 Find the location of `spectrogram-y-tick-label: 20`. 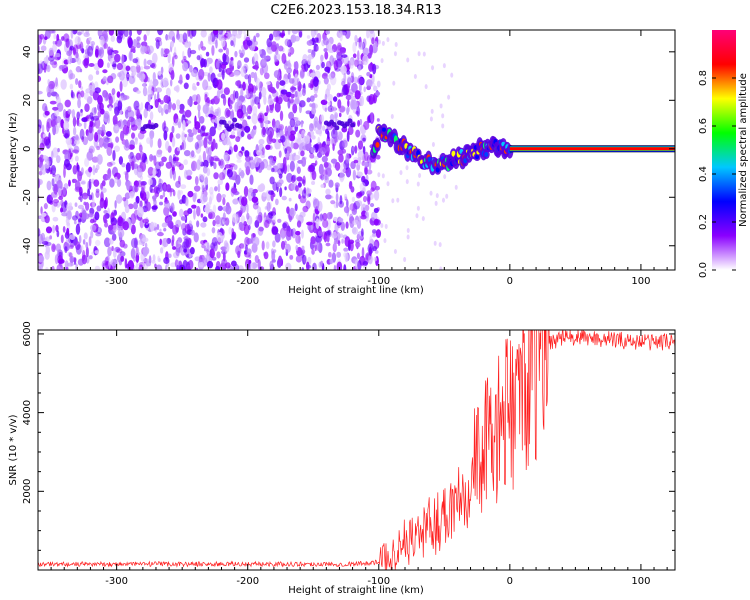

spectrogram-y-tick-label: 20 is located at coordinates (27, 100).